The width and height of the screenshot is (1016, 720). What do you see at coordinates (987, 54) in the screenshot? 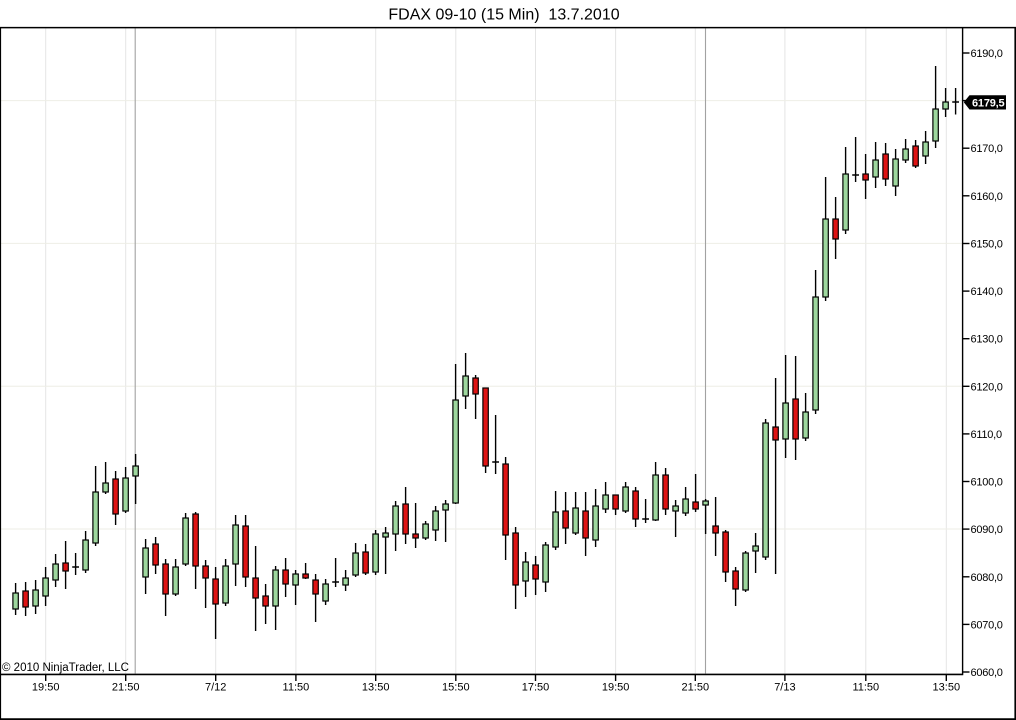
I see `svg-text: 6190,0` at bounding box center [987, 54].